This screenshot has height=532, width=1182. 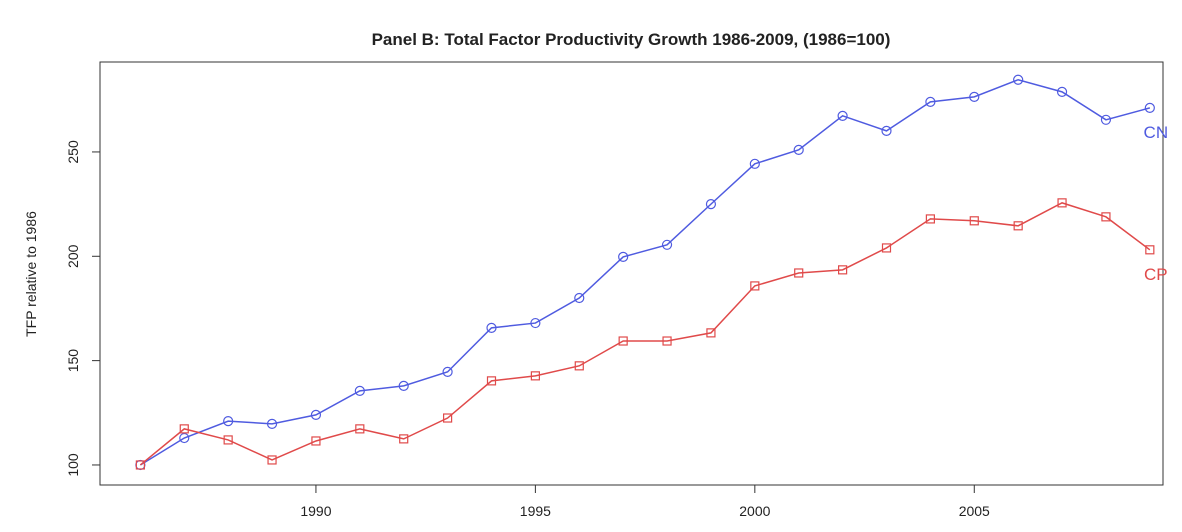 What do you see at coordinates (754, 511) in the screenshot?
I see `x-tick-label: 2000` at bounding box center [754, 511].